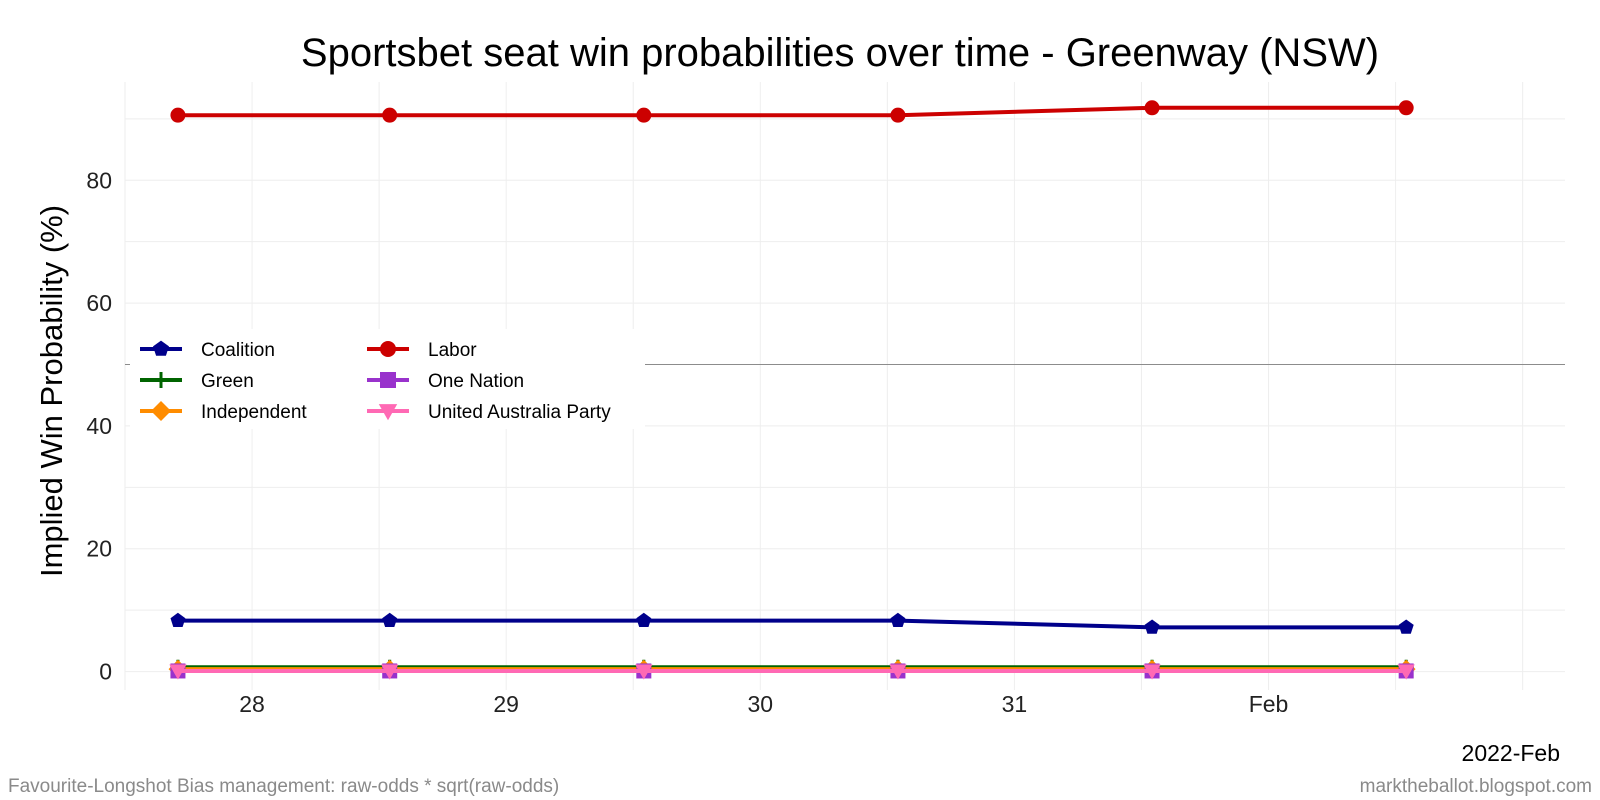  What do you see at coordinates (506, 704) in the screenshot?
I see `x-tick-label: 29` at bounding box center [506, 704].